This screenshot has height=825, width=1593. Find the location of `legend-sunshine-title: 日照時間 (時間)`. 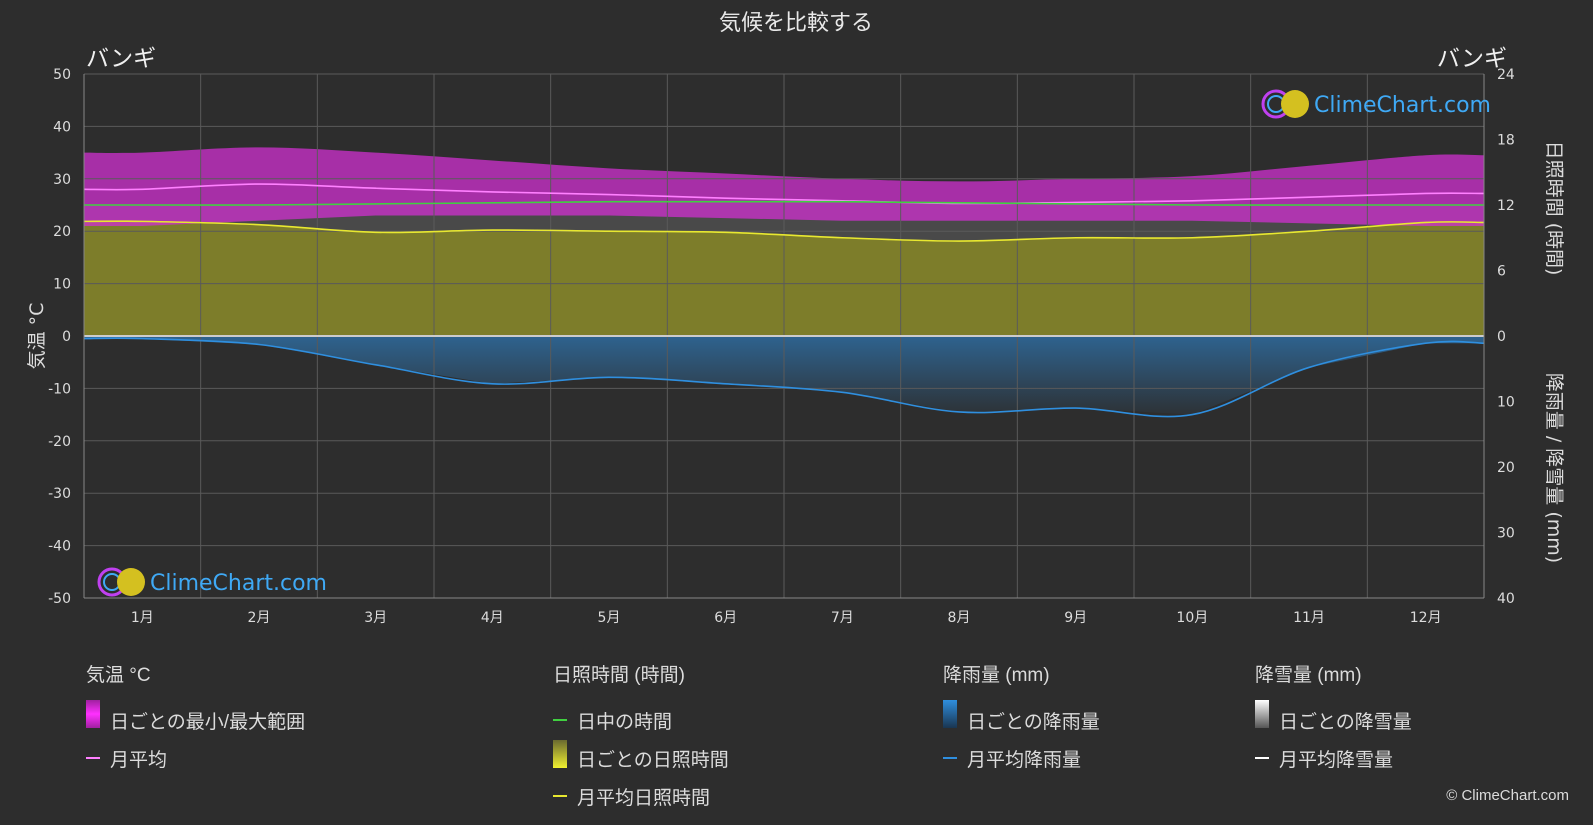

legend-sunshine-title: 日照時間 (時間) is located at coordinates (619, 675).